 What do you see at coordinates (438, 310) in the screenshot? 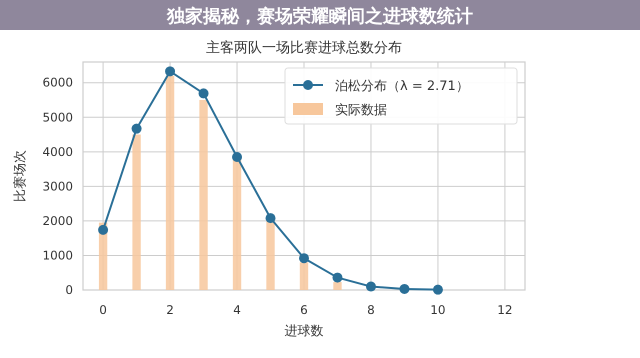
I see `x-tick-label: 10` at bounding box center [438, 310].